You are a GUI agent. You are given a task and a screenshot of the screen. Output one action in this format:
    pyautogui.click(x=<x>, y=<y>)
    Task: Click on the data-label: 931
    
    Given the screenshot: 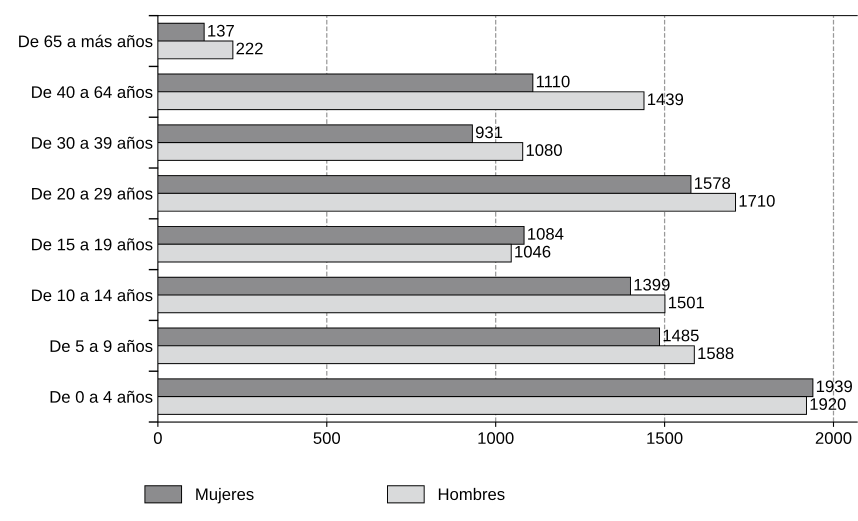 What is the action you would take?
    pyautogui.click(x=489, y=132)
    